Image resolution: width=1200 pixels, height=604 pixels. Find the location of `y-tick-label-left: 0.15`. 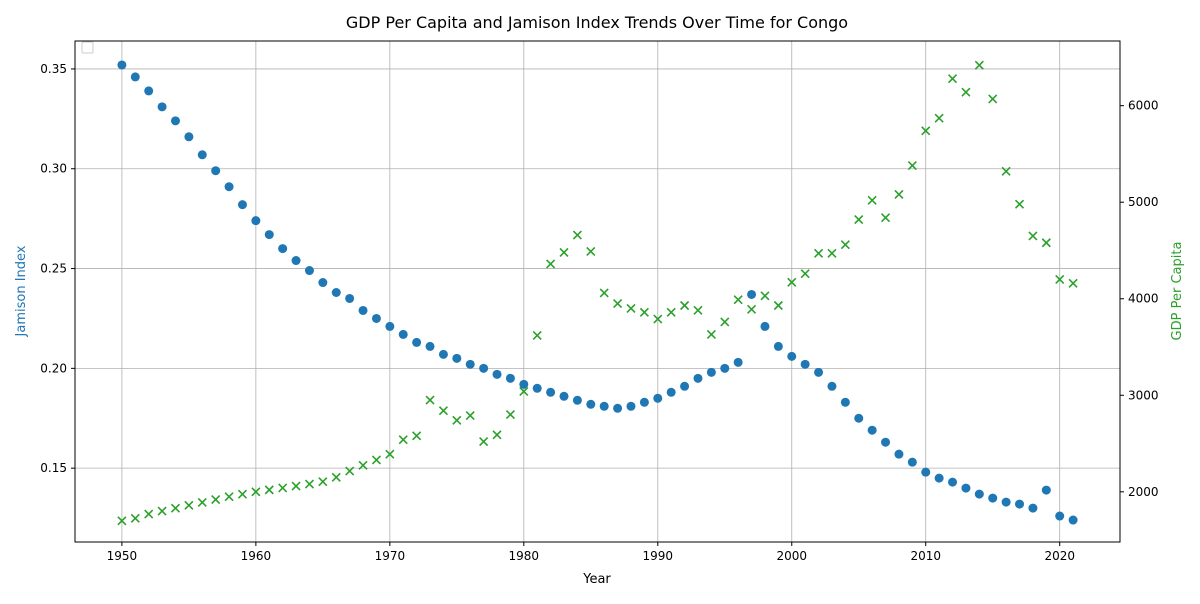

y-tick-label-left: 0.15 is located at coordinates (53, 468).